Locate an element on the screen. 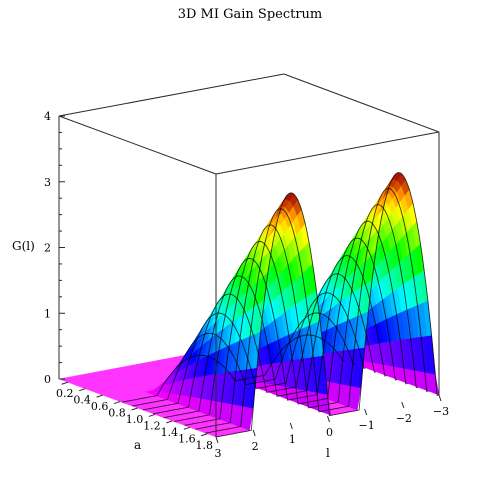  chart-title: 3D MI Gain Spectrum is located at coordinates (250, 14).